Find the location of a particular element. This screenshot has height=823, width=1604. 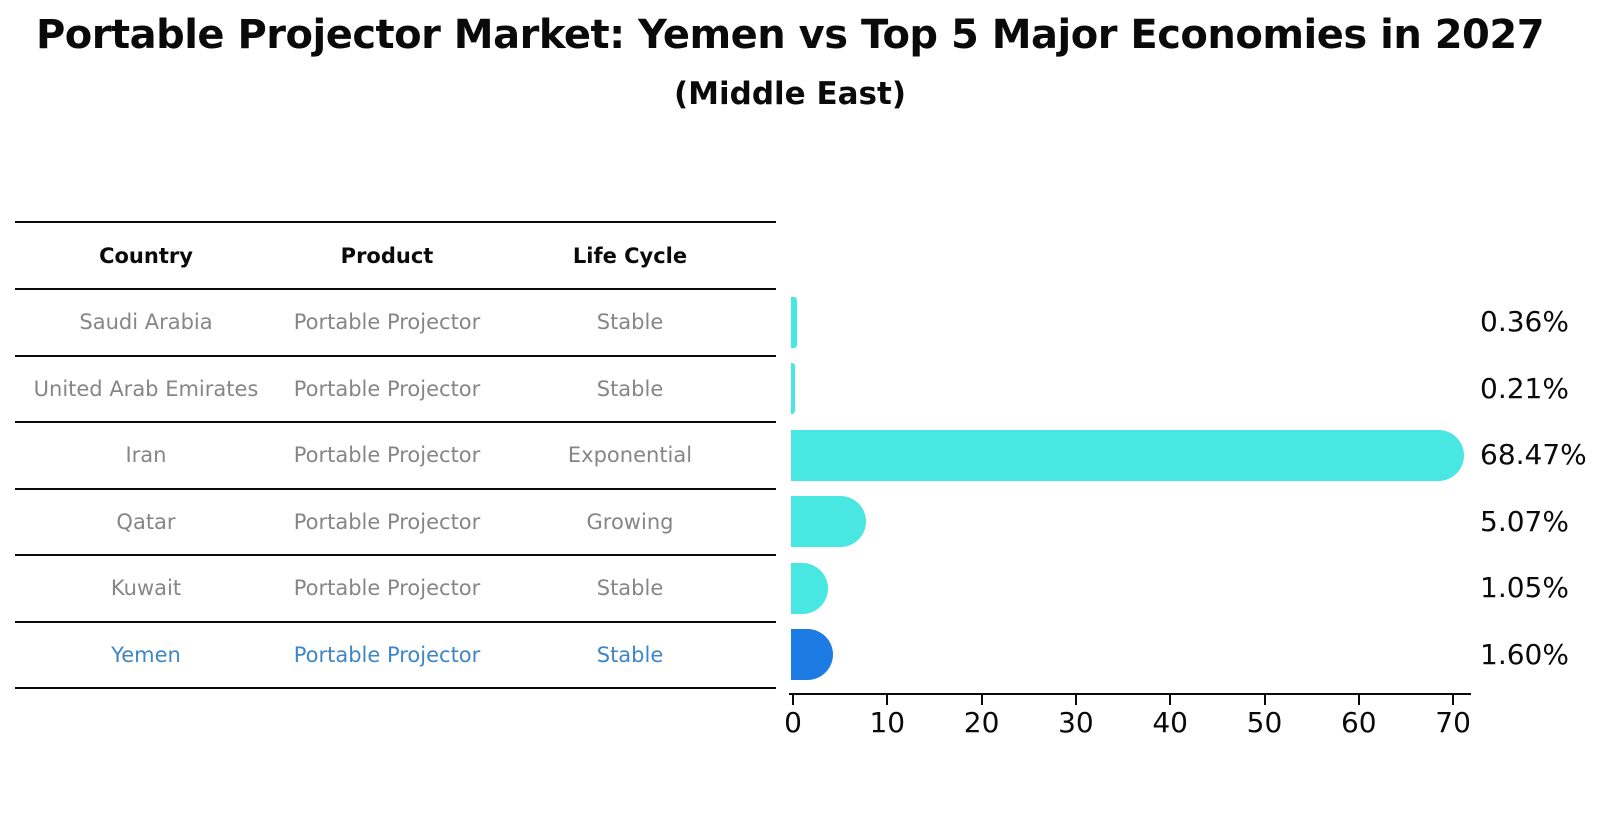

bar-united-arab-emirates is located at coordinates (793, 389).